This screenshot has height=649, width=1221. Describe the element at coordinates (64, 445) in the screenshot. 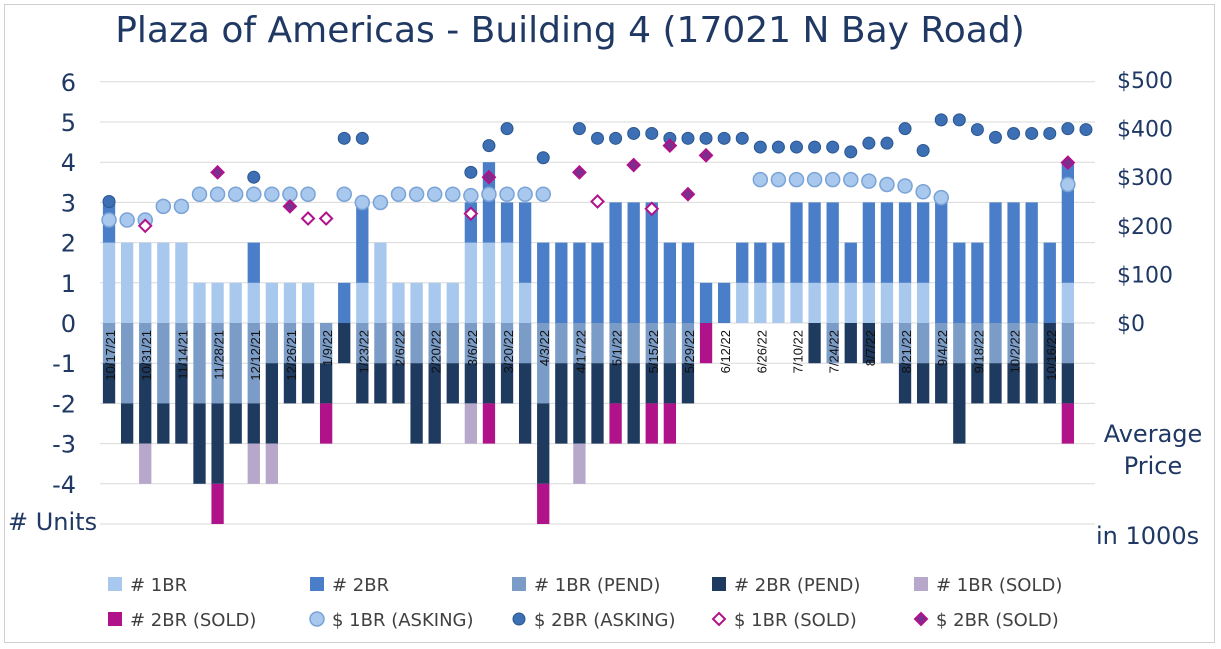

I see `left-tick-label: -3` at that location.